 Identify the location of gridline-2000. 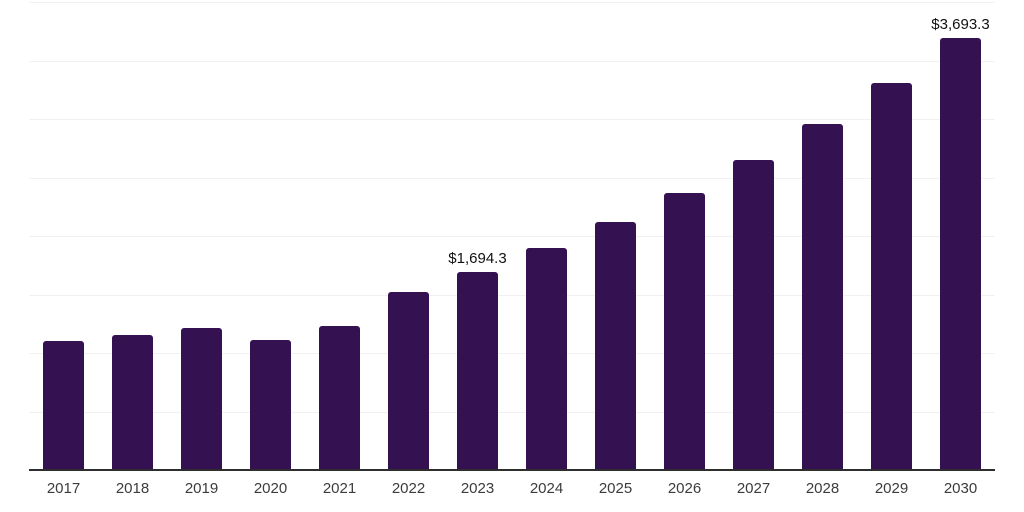
(512, 236).